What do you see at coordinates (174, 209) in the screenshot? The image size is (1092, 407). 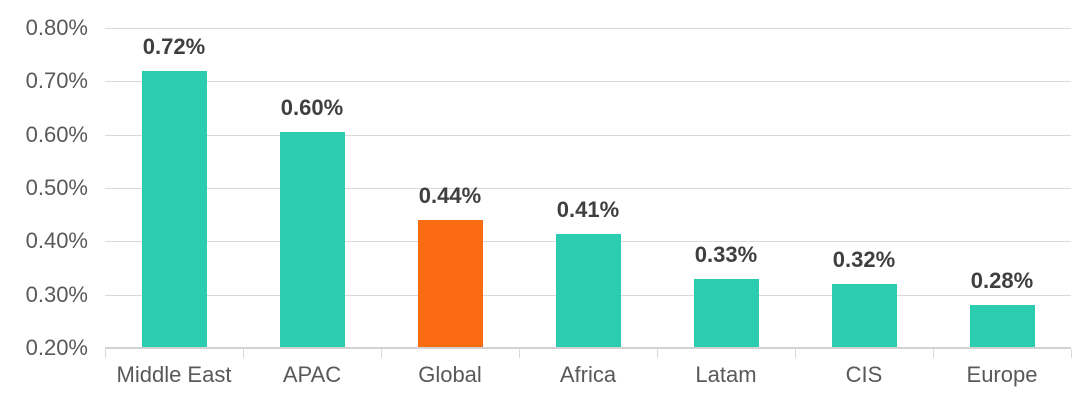 I see `bar-middle-east` at bounding box center [174, 209].